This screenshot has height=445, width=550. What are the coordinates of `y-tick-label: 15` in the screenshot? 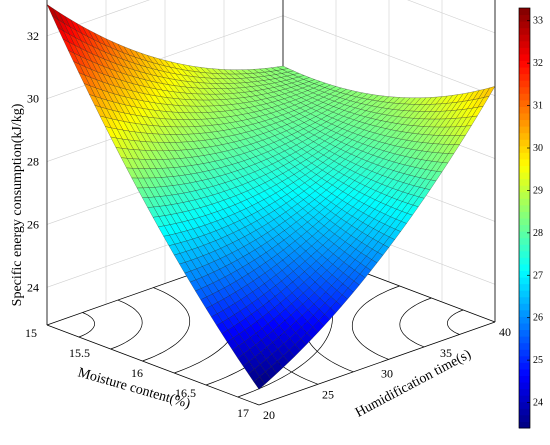 It's located at (31, 333).